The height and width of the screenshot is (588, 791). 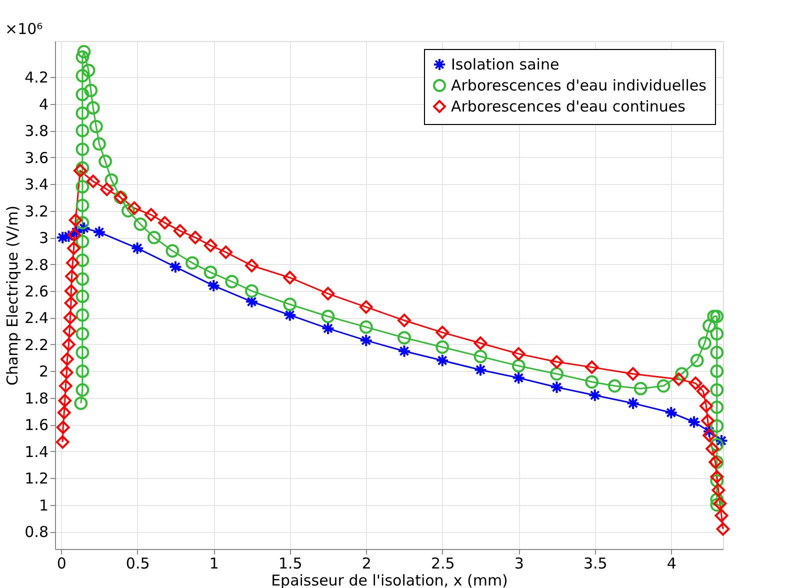 I want to click on y-tick-label: 2.4, so click(x=36, y=318).